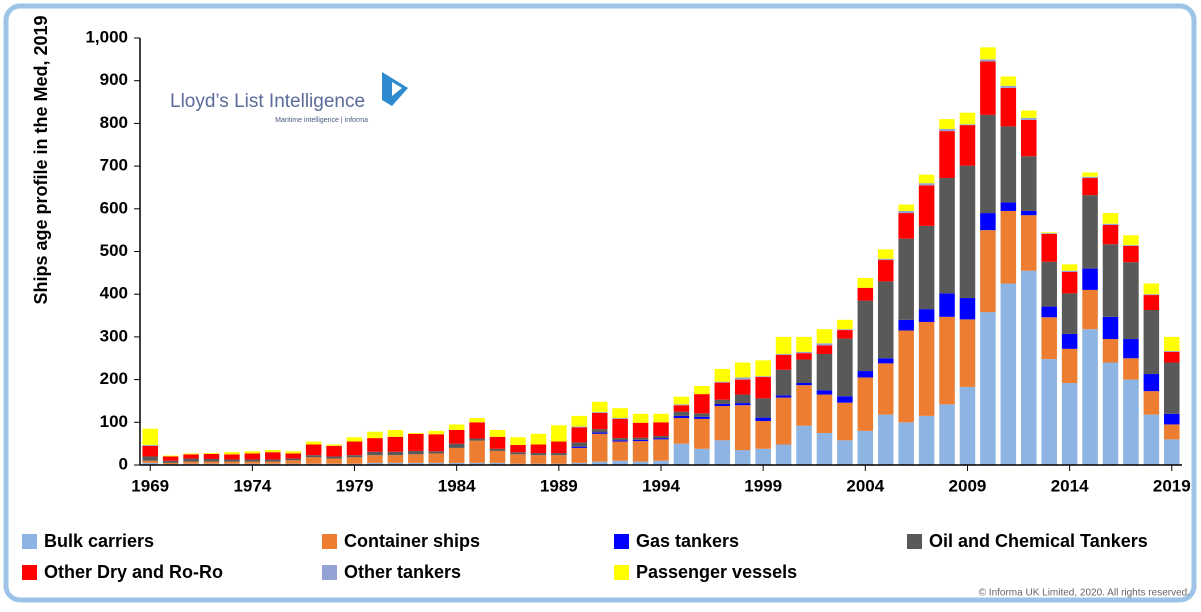 The width and height of the screenshot is (1201, 612). Describe the element at coordinates (285, 98) in the screenshot. I see `logo-box` at that location.